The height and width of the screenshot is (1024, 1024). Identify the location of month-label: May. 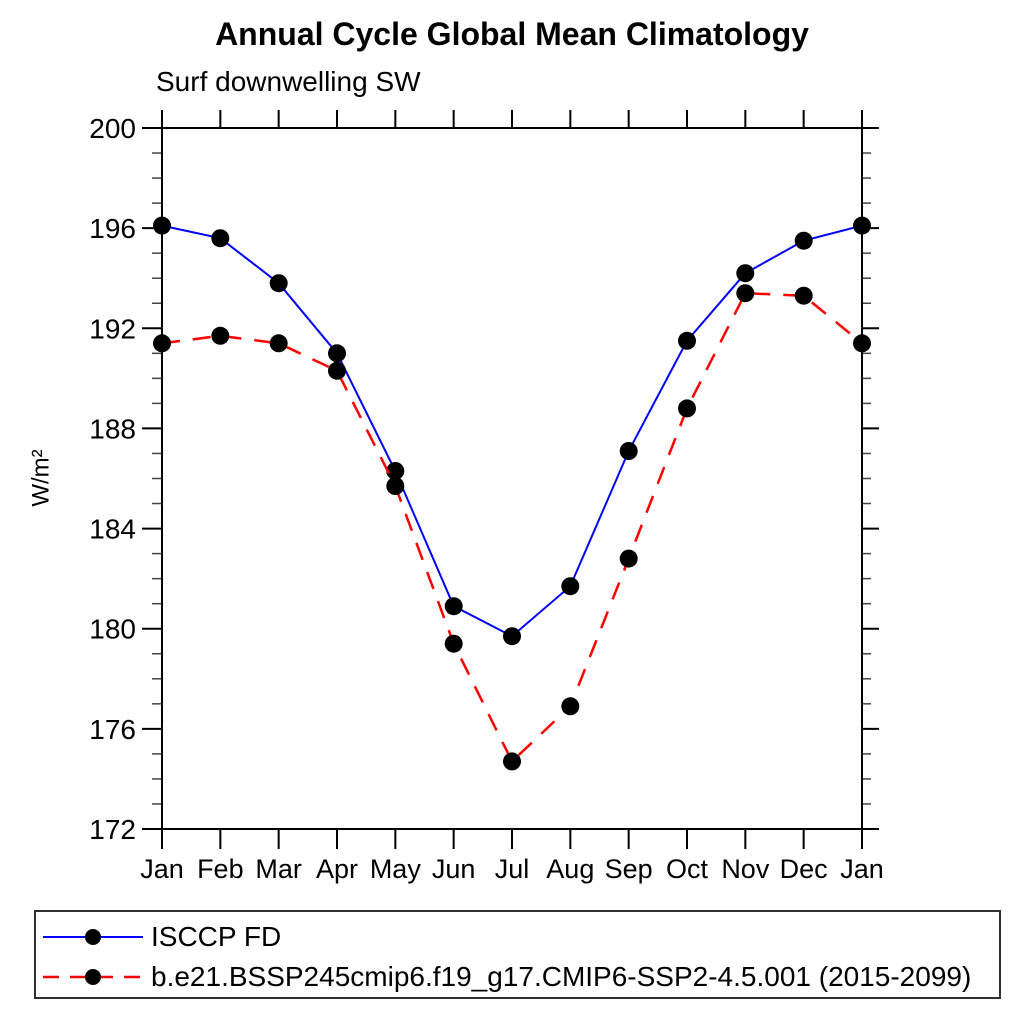
(396, 869).